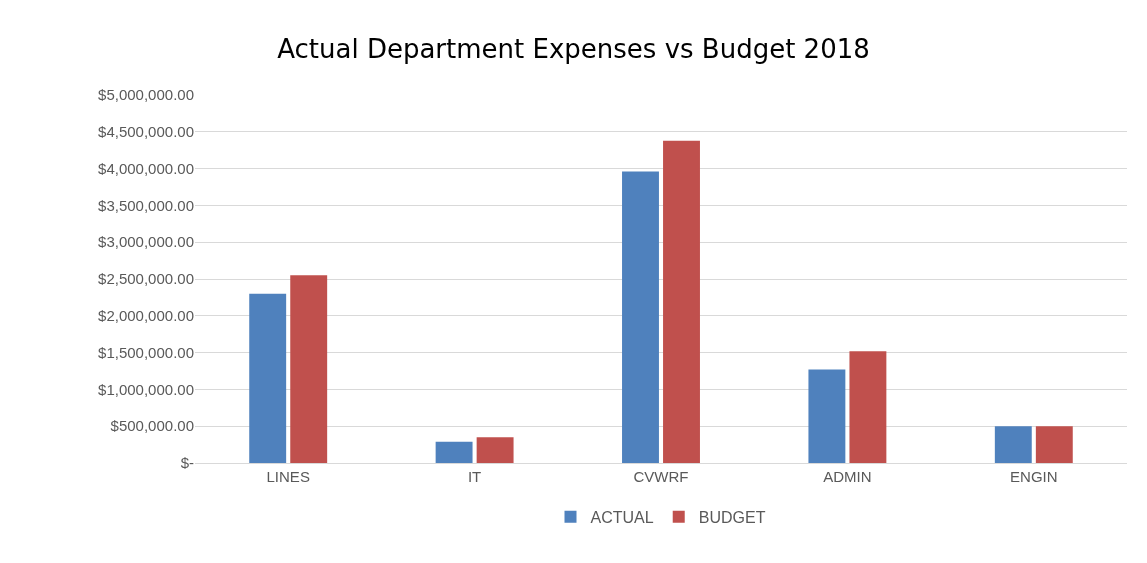  I want to click on x-tick-label: CVWRF, so click(661, 476).